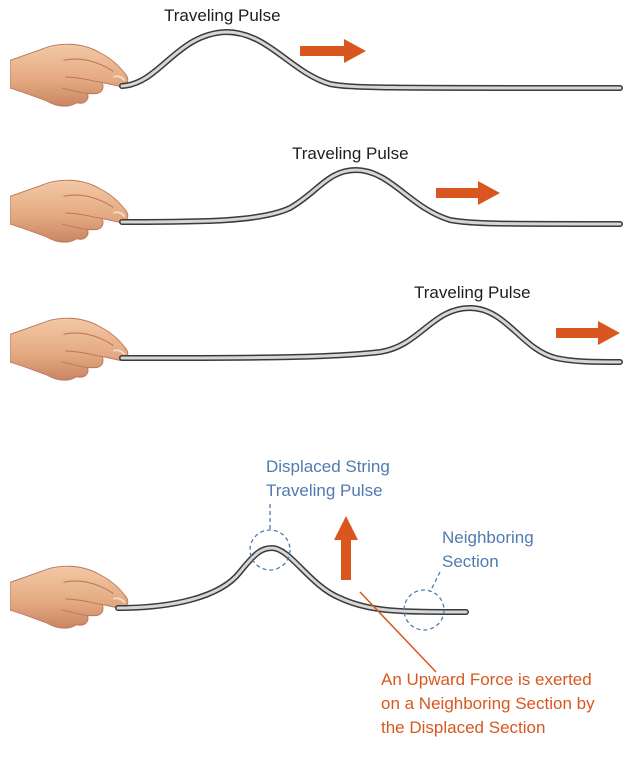 This screenshot has width=637, height=769. What do you see at coordinates (324, 490) in the screenshot?
I see `displaced-label-line-2: Traveling Pulse` at bounding box center [324, 490].